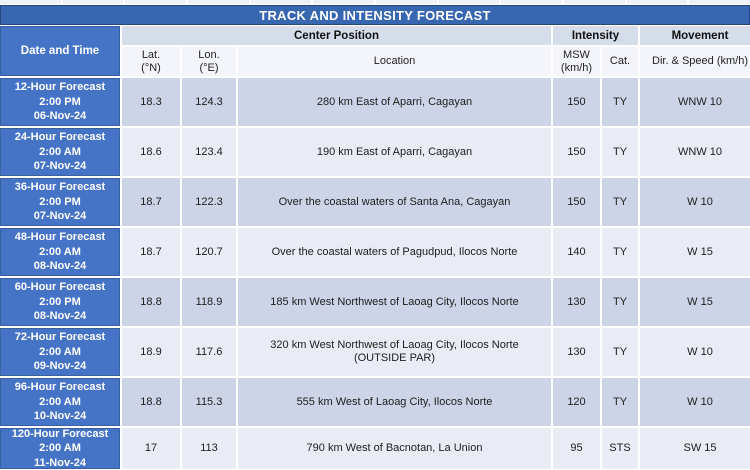 The width and height of the screenshot is (750, 470). I want to click on location-text: 555 km West of Laoag City, Ilocos Norte, so click(394, 401).